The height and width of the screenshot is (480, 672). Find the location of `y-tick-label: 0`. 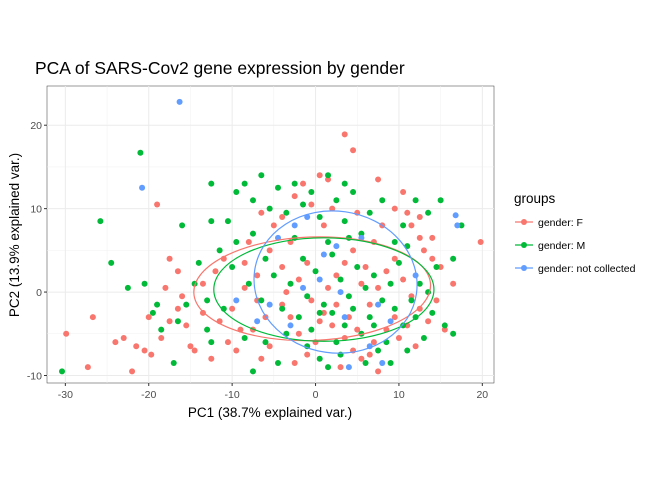

y-tick-label: 0 is located at coordinates (39, 293).